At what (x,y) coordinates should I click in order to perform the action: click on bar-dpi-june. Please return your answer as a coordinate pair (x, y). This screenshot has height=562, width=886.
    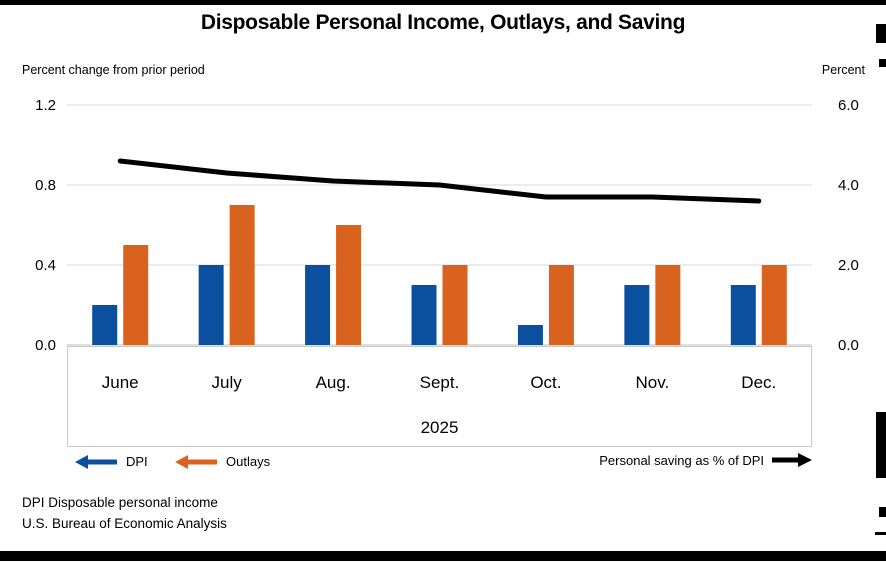
    Looking at the image, I should click on (105, 325).